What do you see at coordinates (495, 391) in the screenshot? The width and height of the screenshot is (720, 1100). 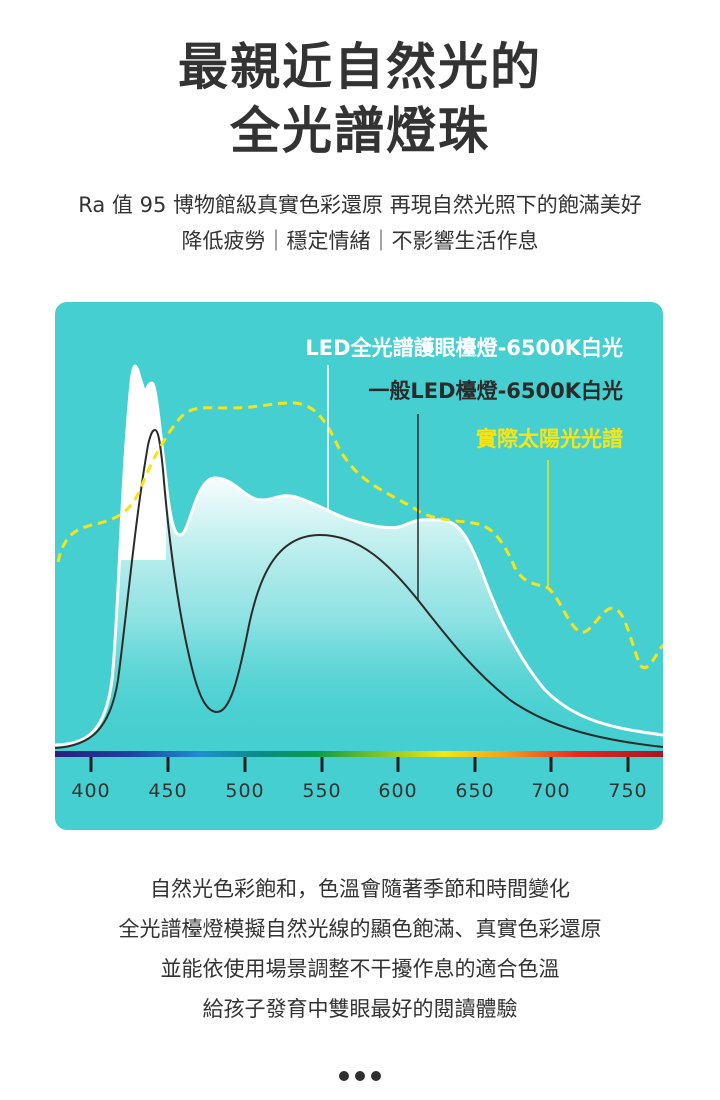 I see `legend-led-normal: 一般LED檯燈-6500K白光` at bounding box center [495, 391].